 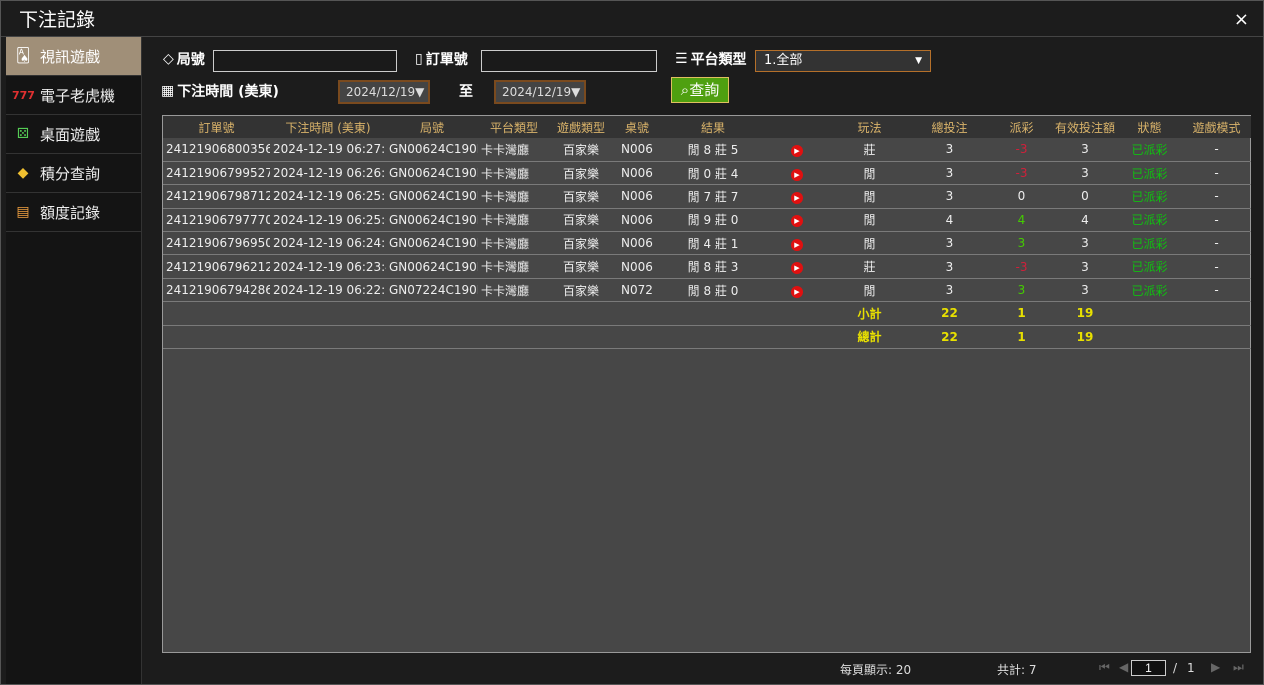 I want to click on cell-round-no: GN00624C190FU, so click(x=432, y=150).